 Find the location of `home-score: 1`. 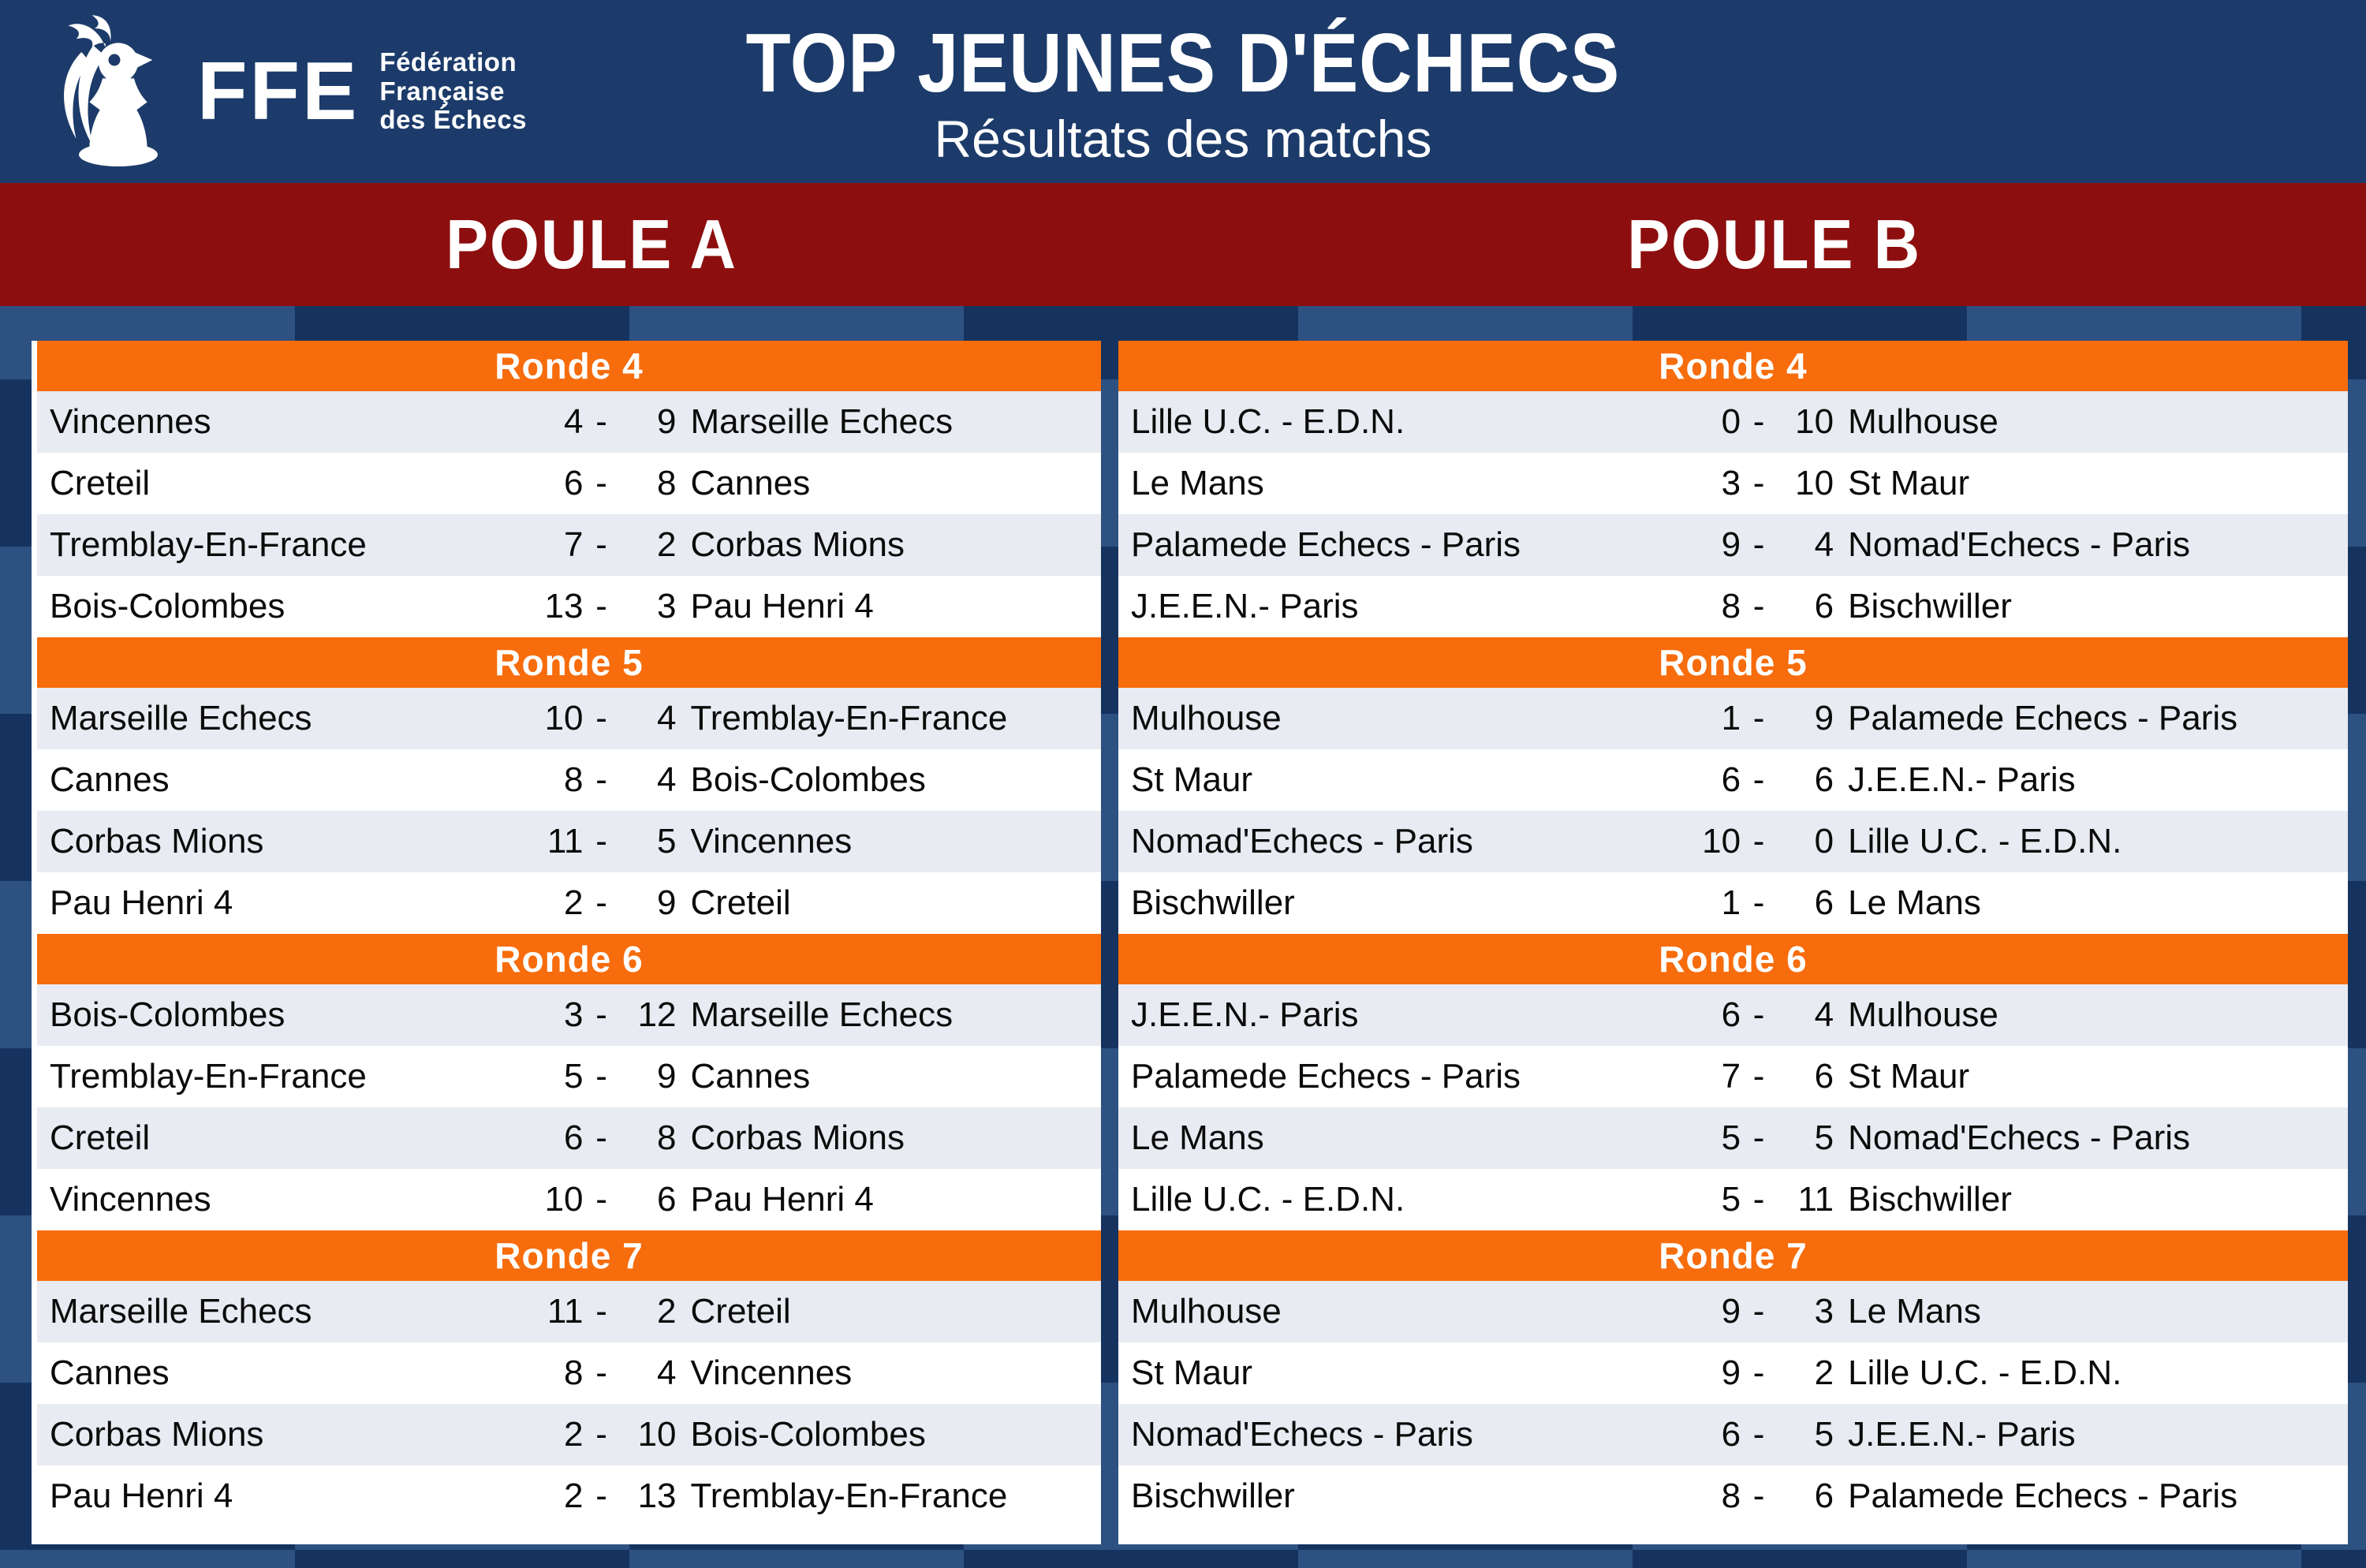

home-score: 1 is located at coordinates (1731, 718).